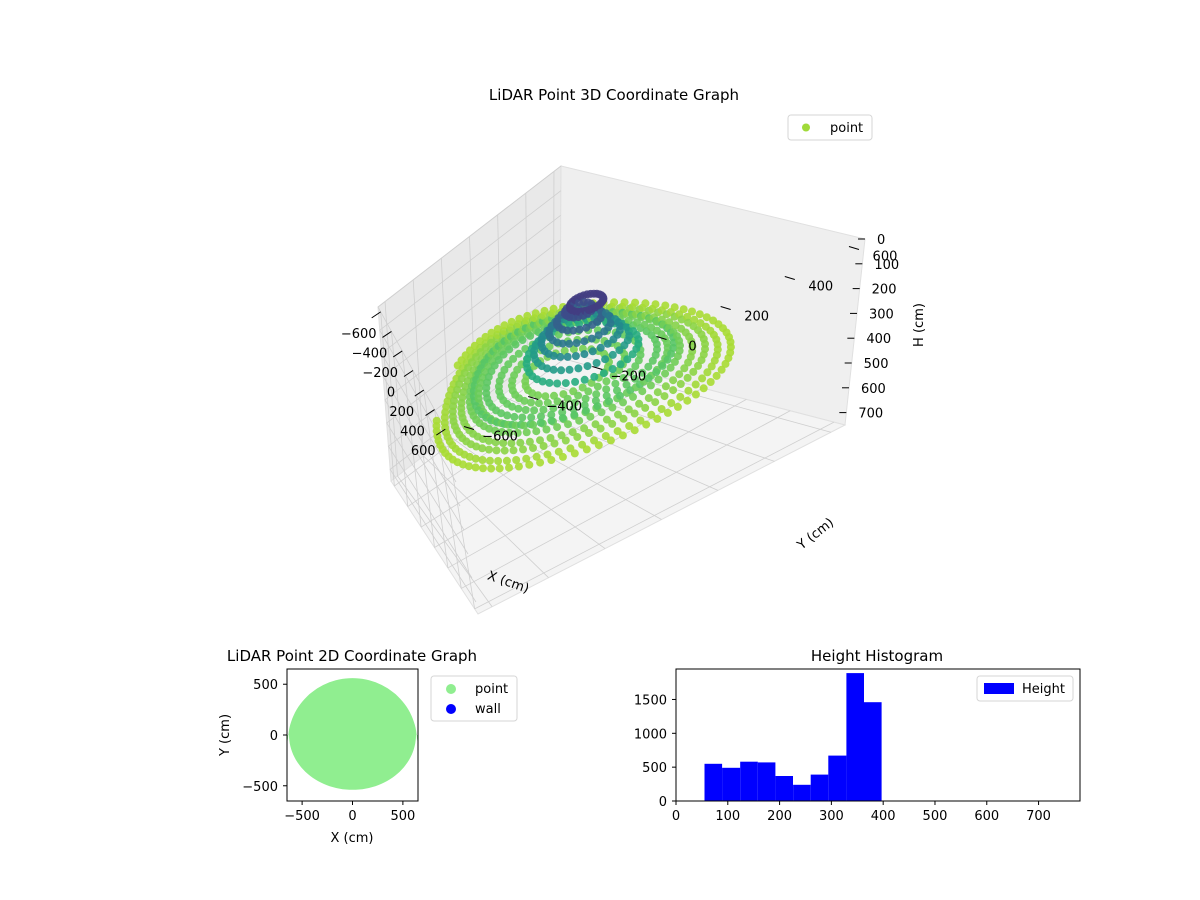  What do you see at coordinates (654, 768) in the screenshot?
I see `chart-histogram-ytick-label: 500` at bounding box center [654, 768].